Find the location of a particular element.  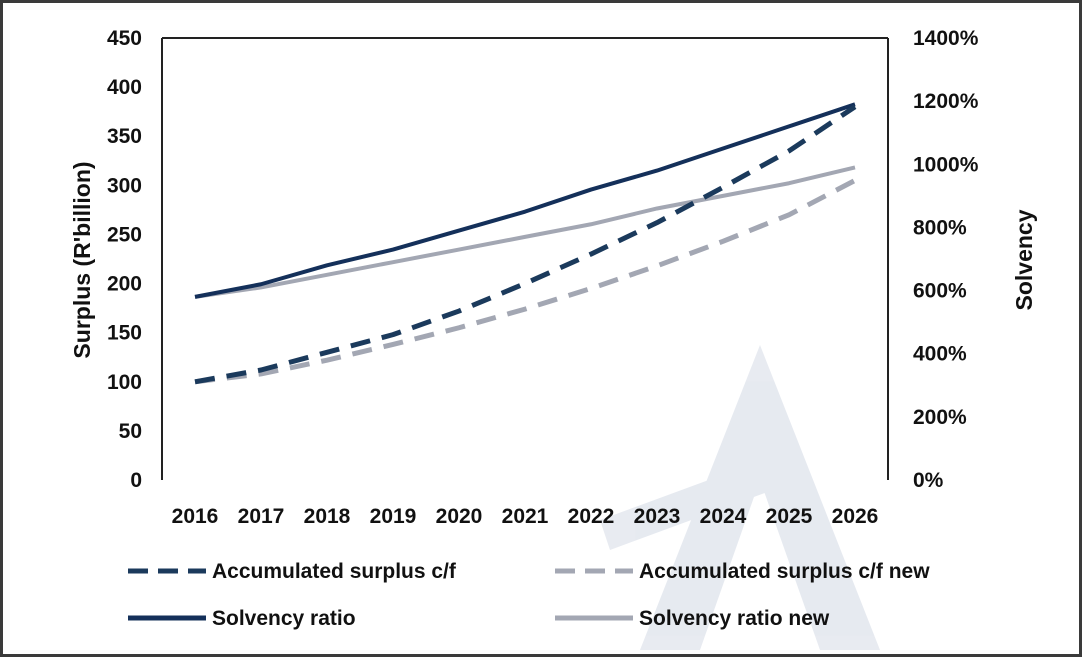

x-tick-label: 2025 is located at coordinates (789, 516).